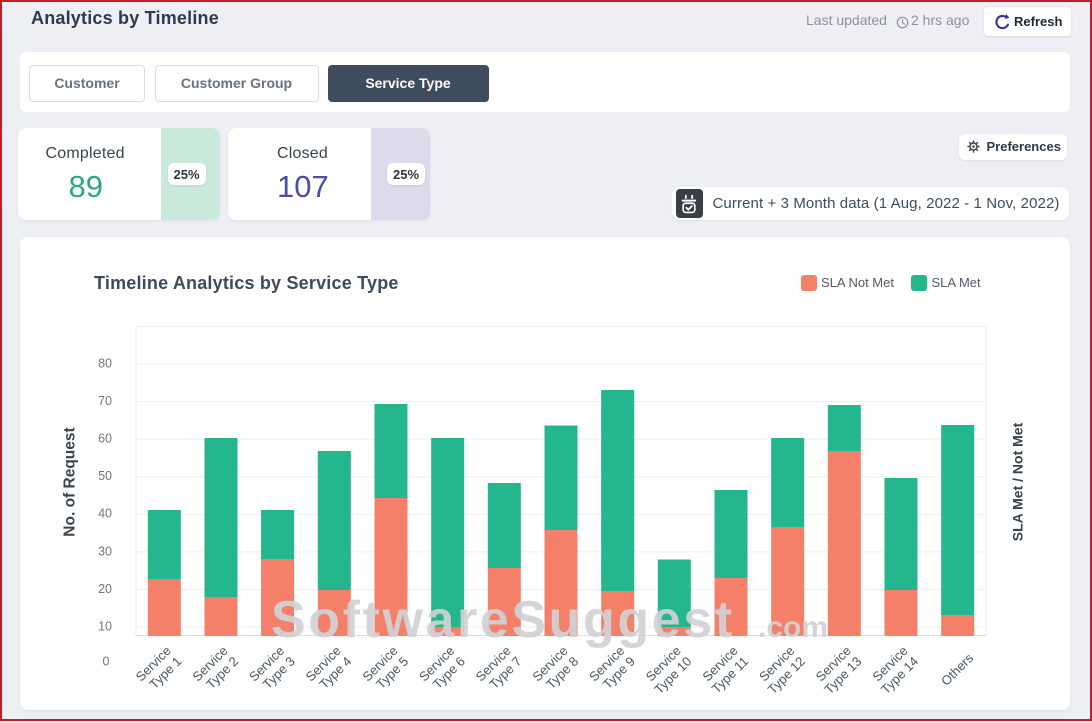 This screenshot has width=1092, height=723. Describe the element at coordinates (957, 669) in the screenshot. I see `svg-text: Others` at that location.